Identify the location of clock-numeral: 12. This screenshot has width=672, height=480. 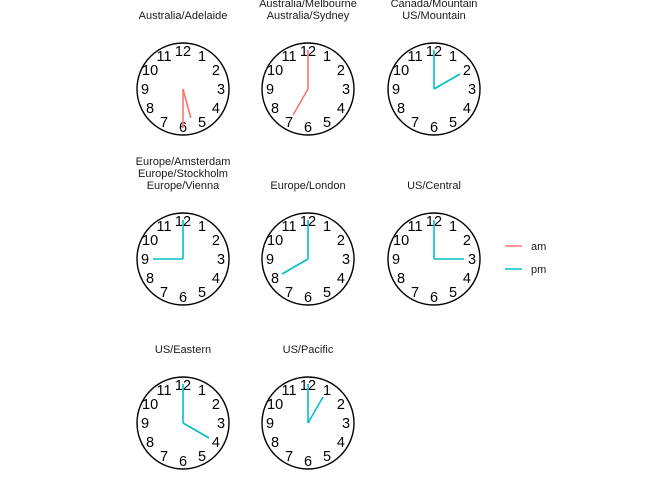
(183, 52).